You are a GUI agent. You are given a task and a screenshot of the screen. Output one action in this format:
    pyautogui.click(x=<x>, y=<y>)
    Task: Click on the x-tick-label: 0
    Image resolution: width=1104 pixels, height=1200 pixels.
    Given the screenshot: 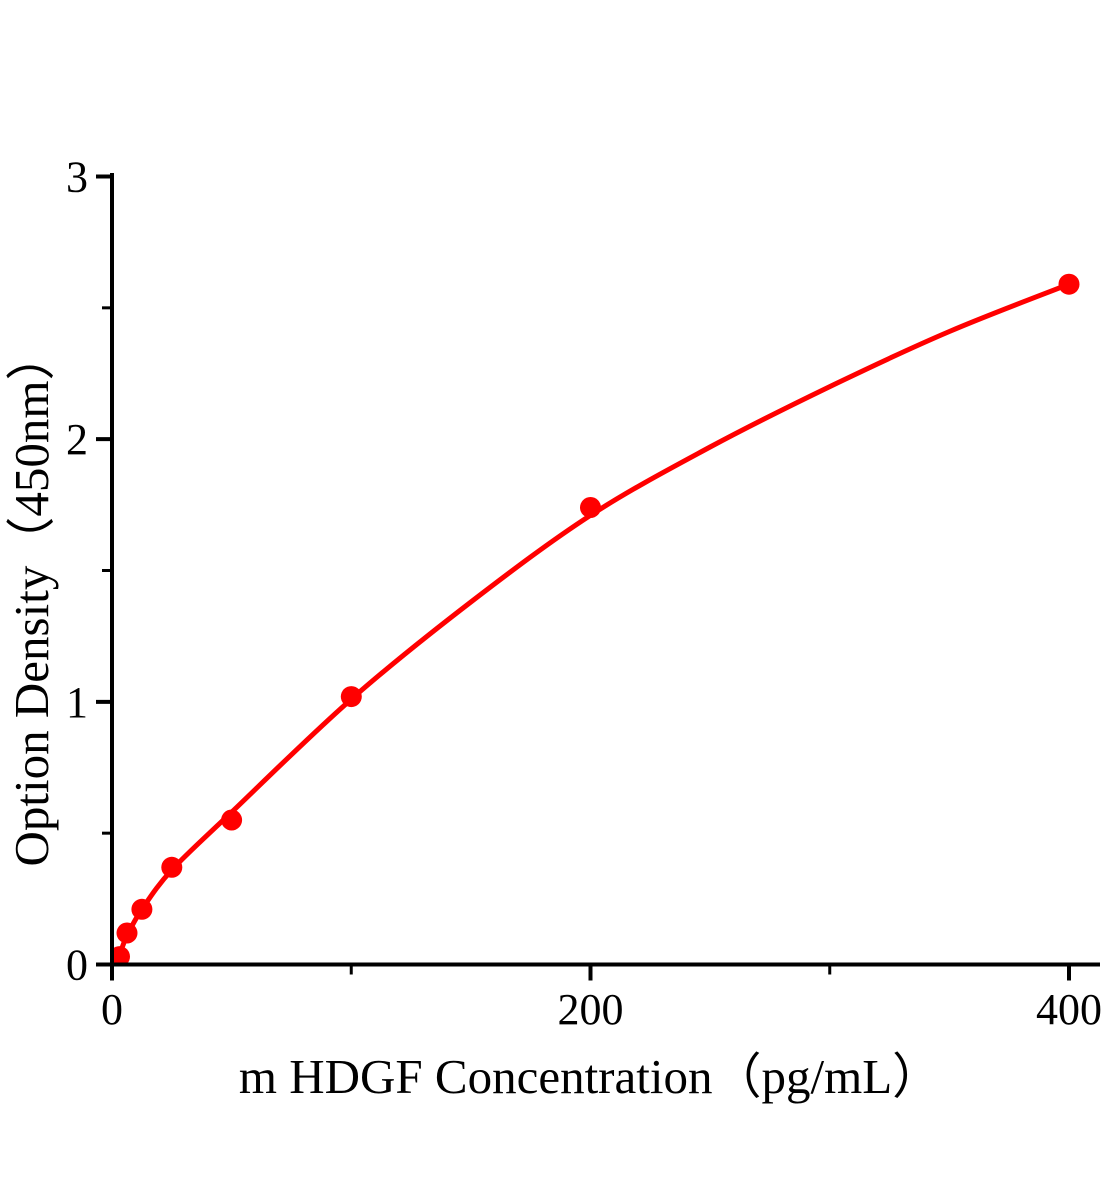 What is the action you would take?
    pyautogui.click(x=112, y=1009)
    